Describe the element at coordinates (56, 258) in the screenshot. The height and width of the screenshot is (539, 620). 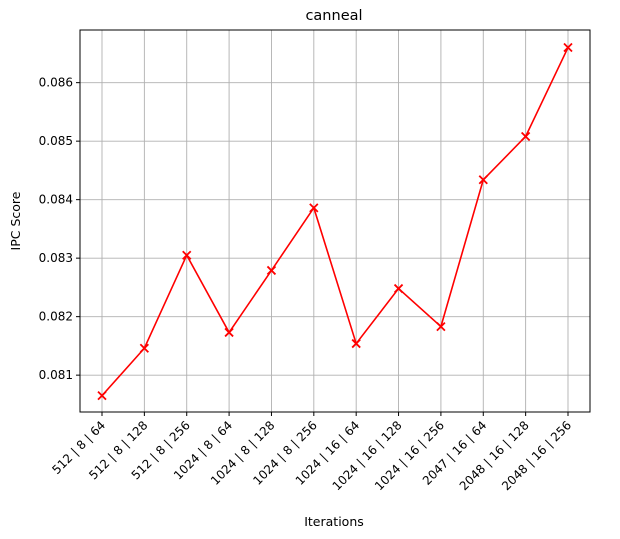
I see `y-tick-label: 0.083` at that location.